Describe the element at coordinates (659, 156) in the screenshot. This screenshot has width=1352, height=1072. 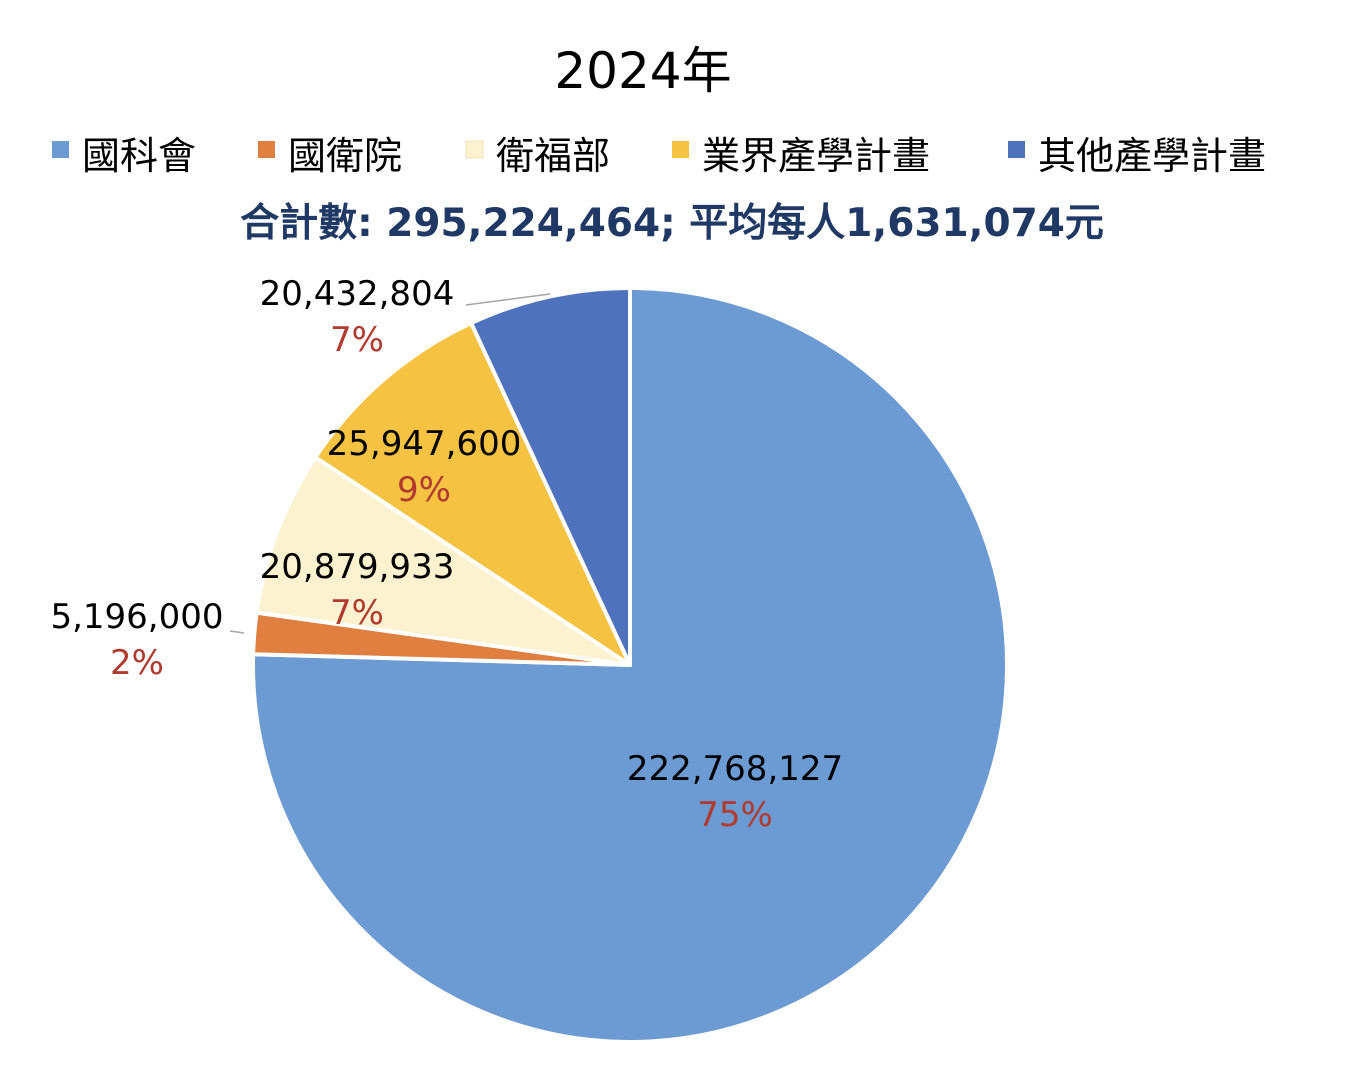
I see `legend: 國科會 國衛院 衛福部 業界產學計畫 其他產學計畫` at that location.